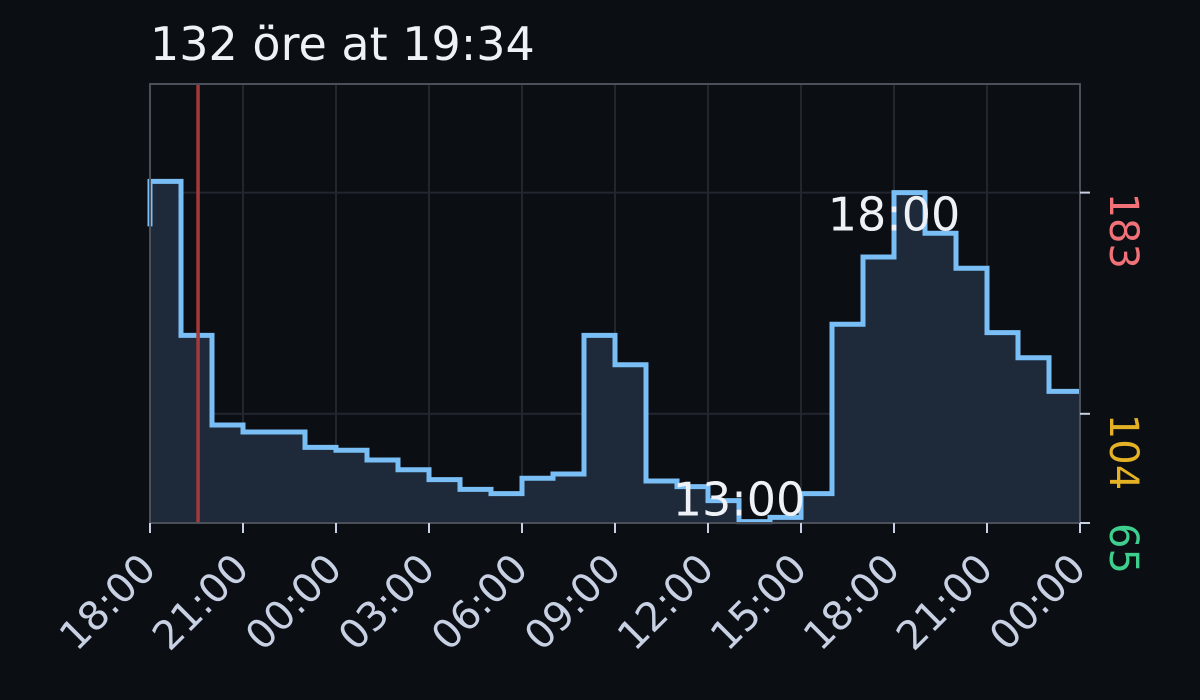  I want to click on y-tick-label: 183, so click(1123, 231).